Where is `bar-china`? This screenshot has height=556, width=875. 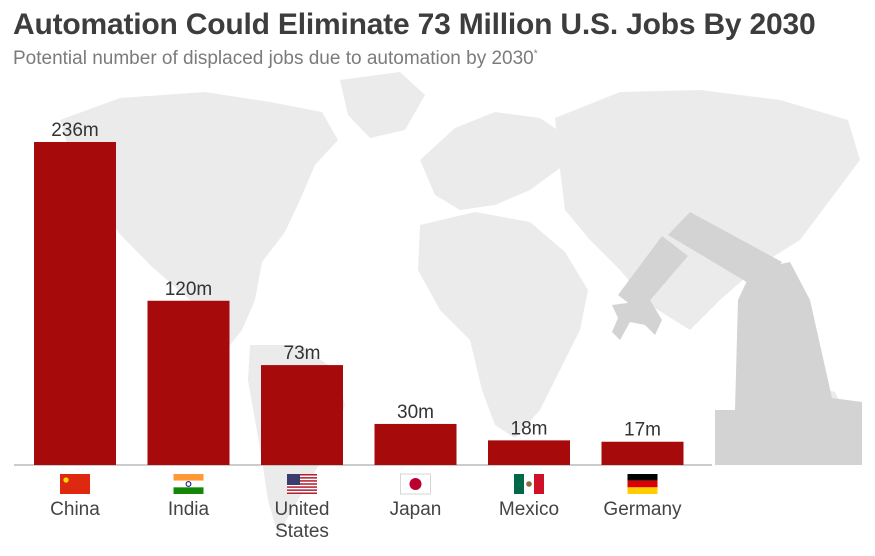 bar-china is located at coordinates (75, 303).